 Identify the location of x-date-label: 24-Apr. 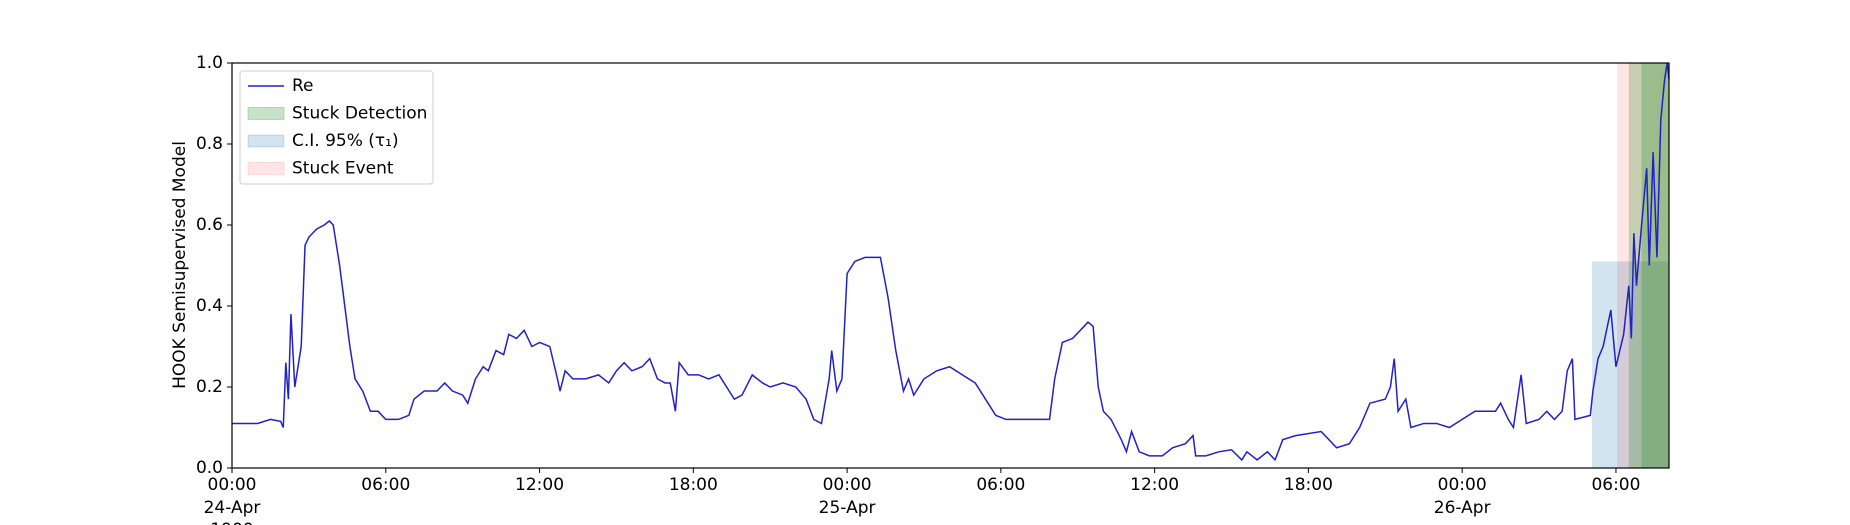
(232, 508).